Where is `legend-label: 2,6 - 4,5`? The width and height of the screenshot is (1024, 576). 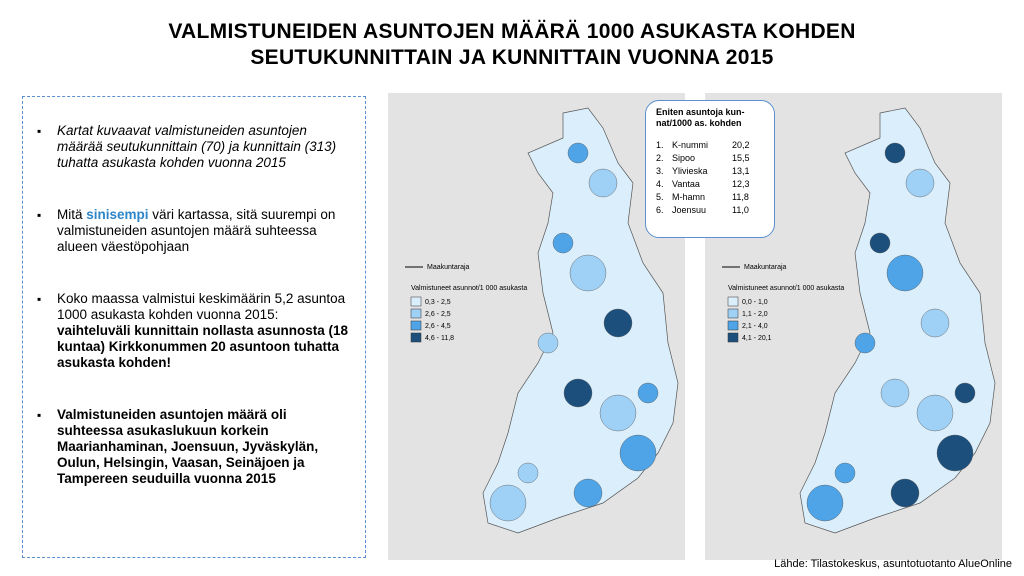
legend-label: 2,6 - 4,5 is located at coordinates (438, 326).